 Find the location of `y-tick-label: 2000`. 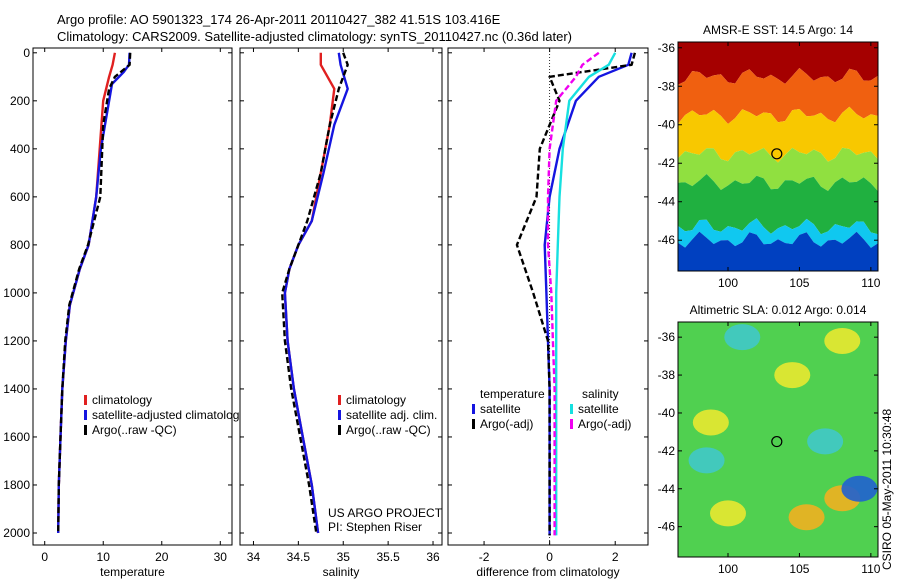

y-tick-label: 2000 is located at coordinates (16, 533).